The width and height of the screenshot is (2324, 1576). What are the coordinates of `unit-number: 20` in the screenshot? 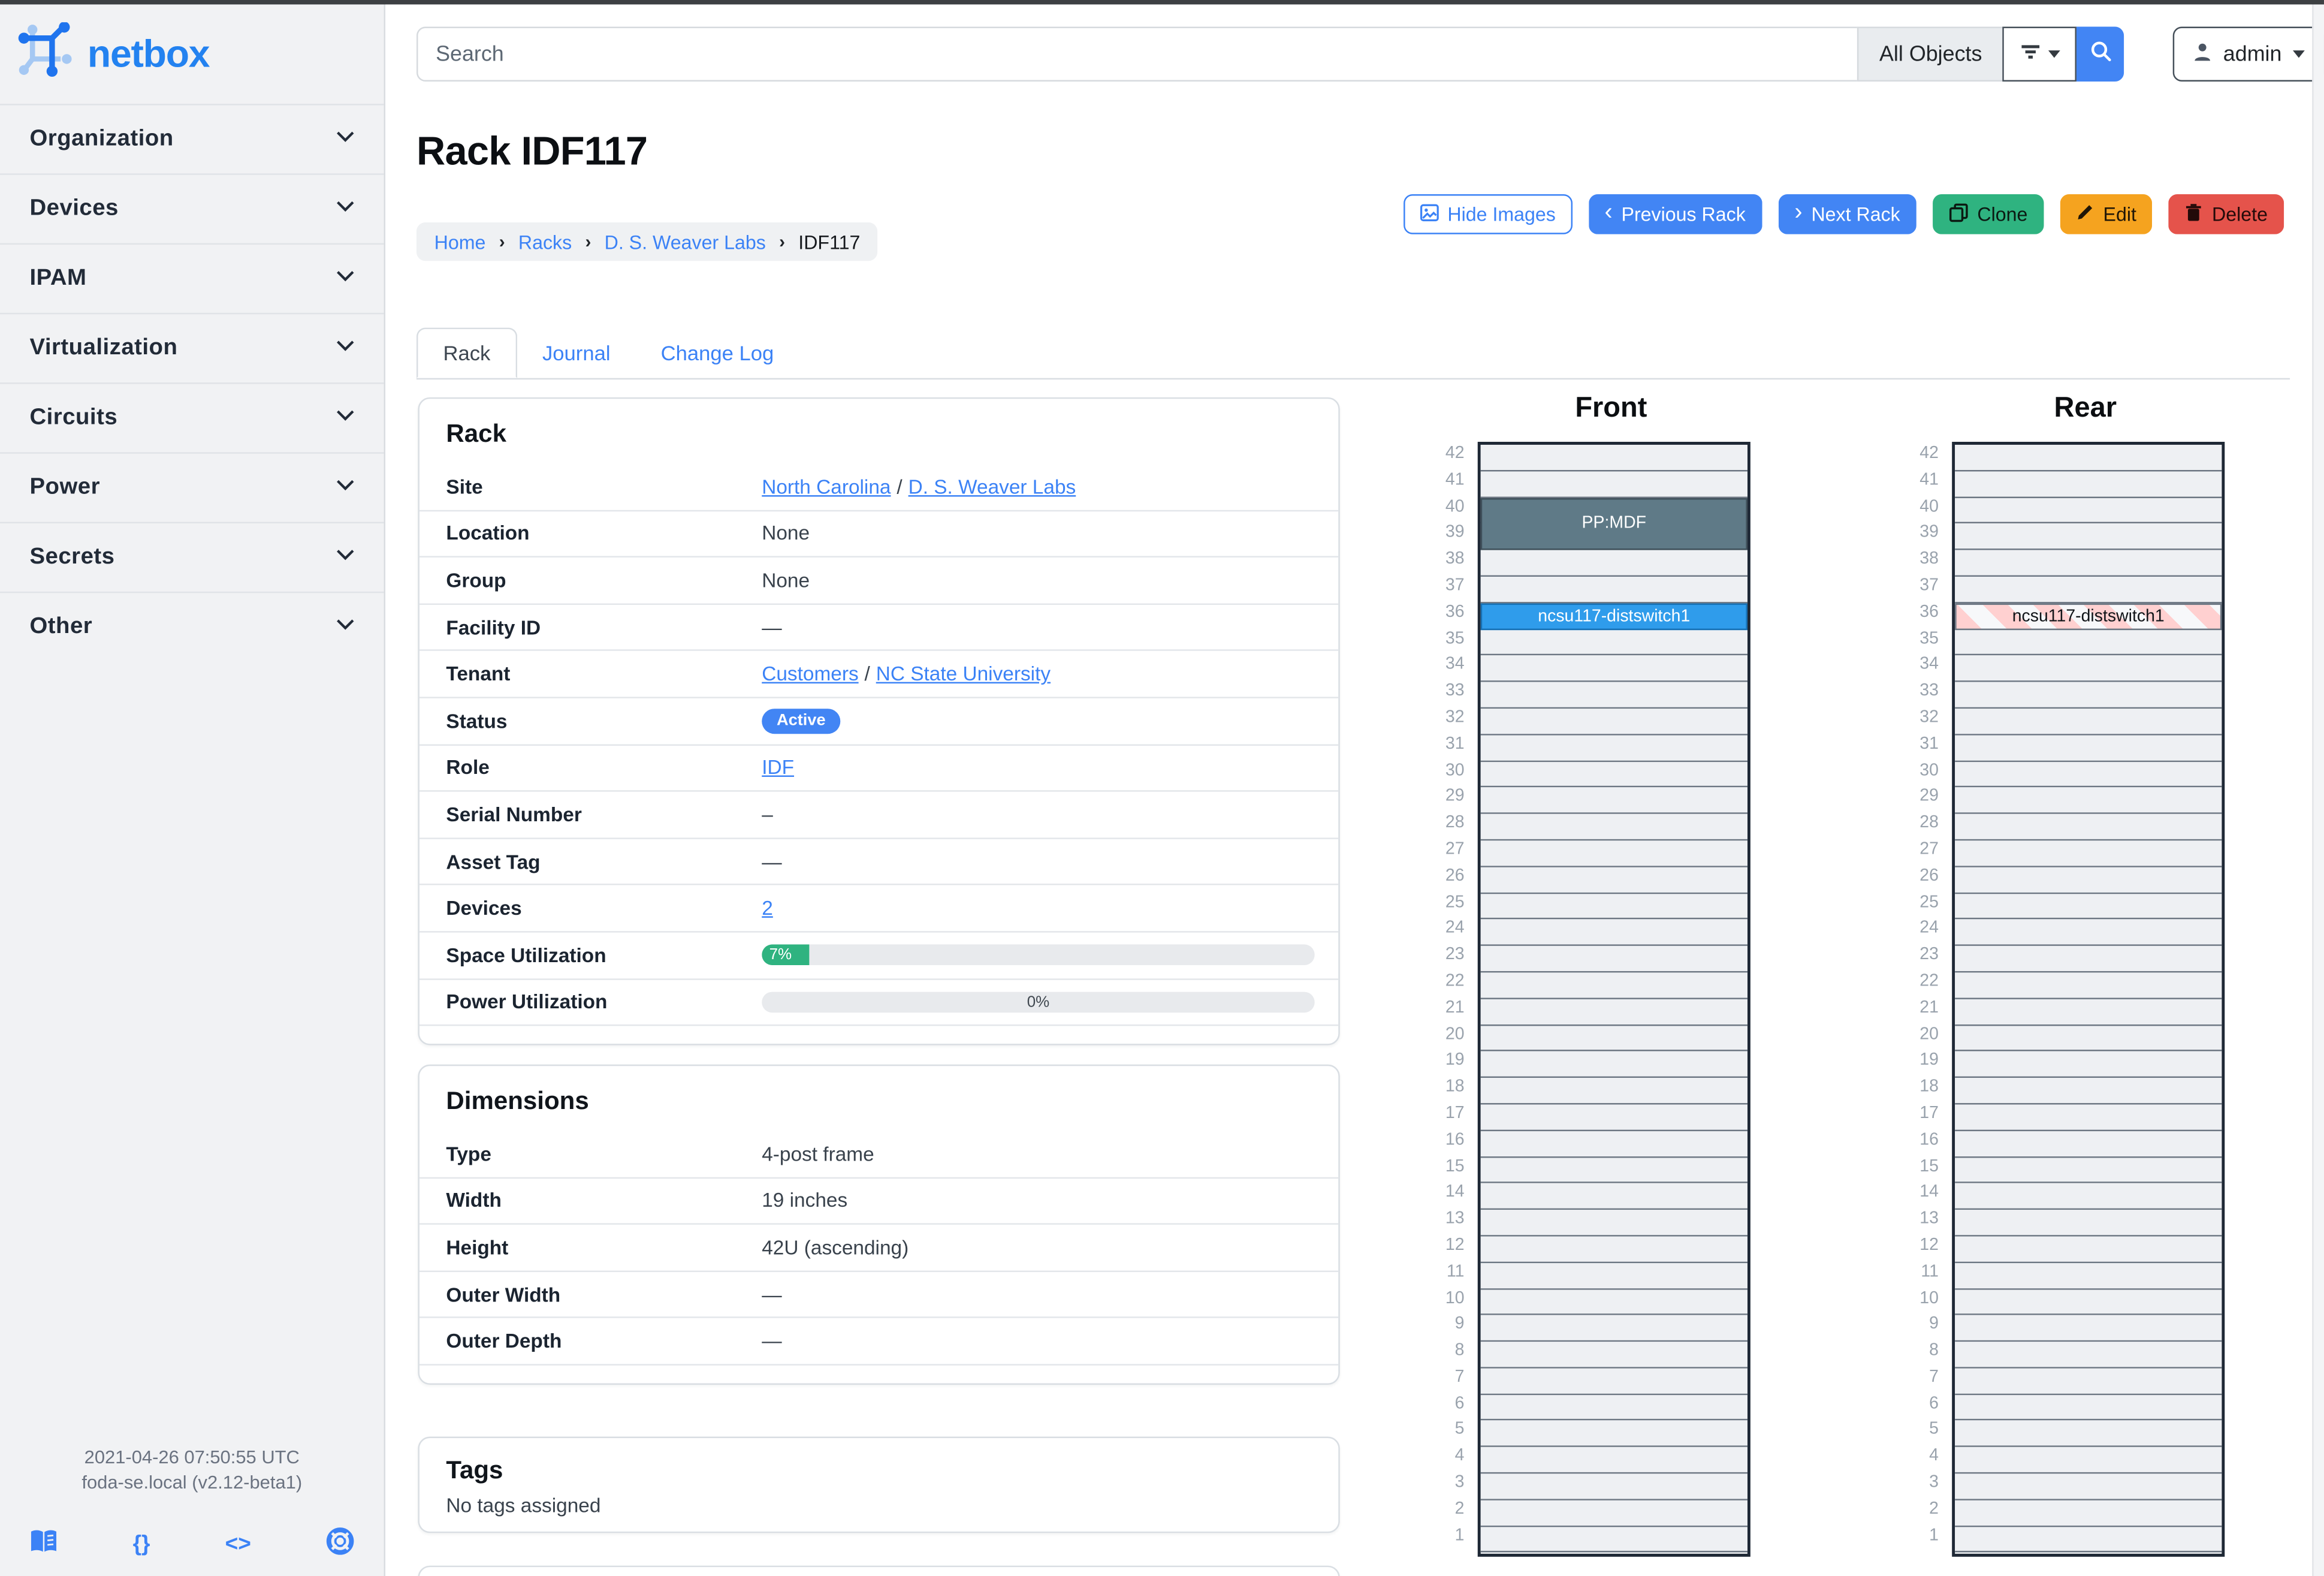 It's located at (1929, 1034).